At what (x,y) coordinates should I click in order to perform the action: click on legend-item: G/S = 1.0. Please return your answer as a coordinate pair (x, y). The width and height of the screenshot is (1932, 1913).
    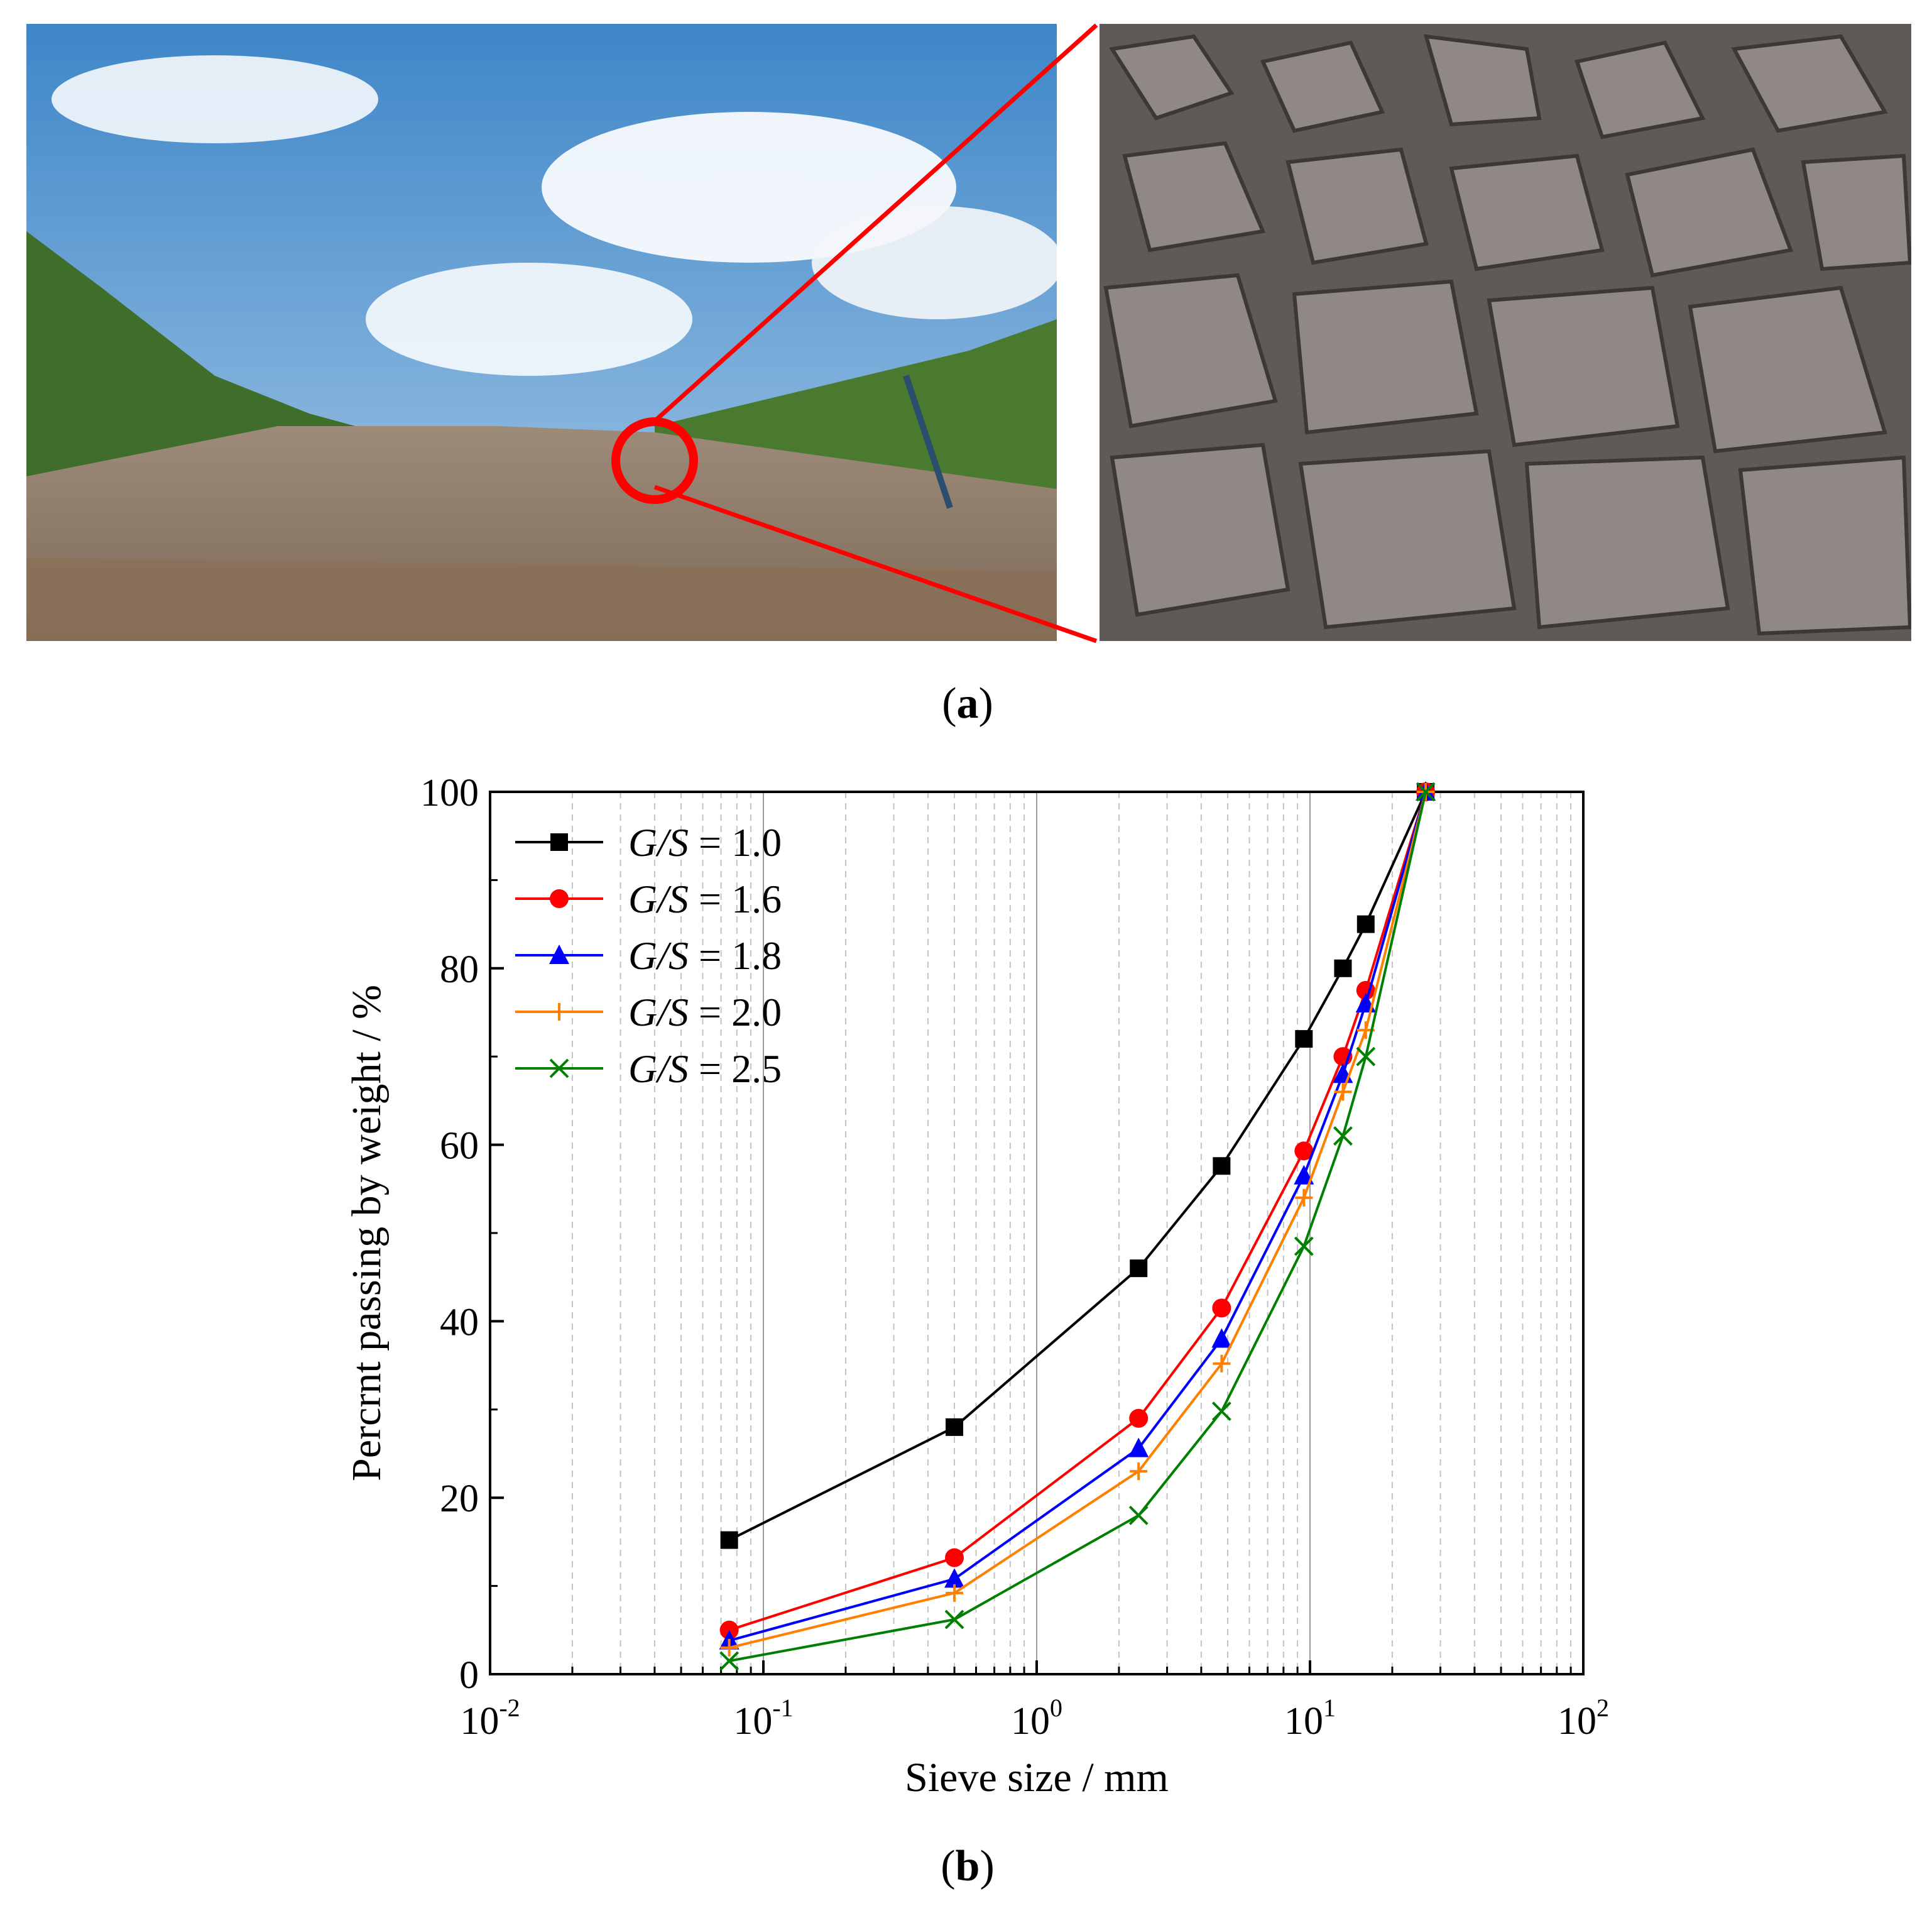
    Looking at the image, I should click on (648, 843).